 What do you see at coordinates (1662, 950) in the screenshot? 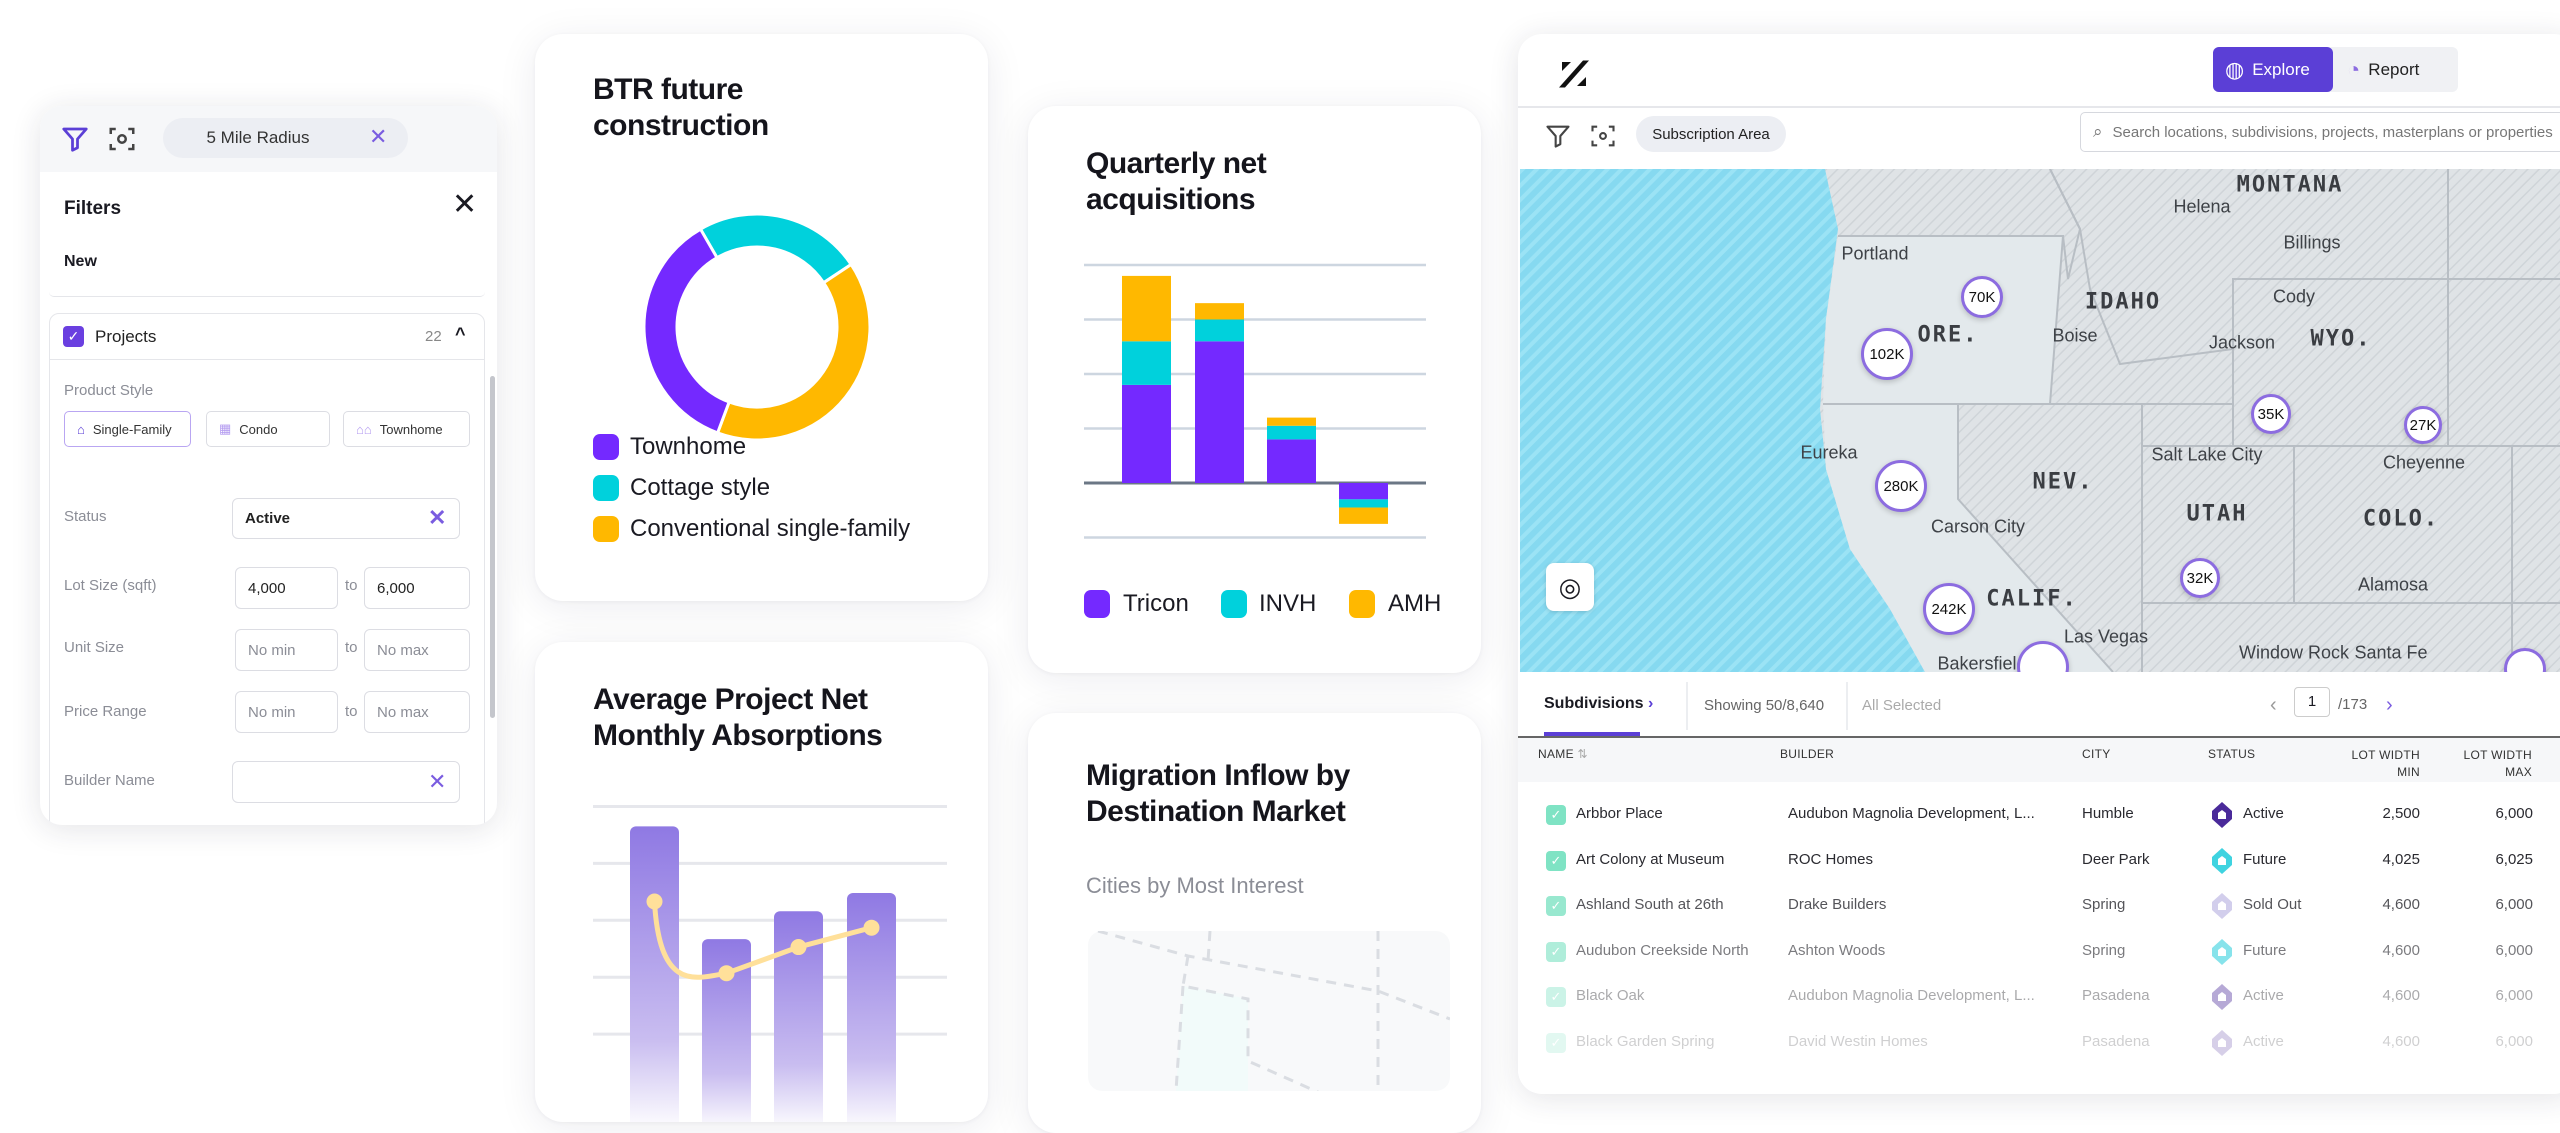
I see `cell-name: Audubon Creekside North` at bounding box center [1662, 950].